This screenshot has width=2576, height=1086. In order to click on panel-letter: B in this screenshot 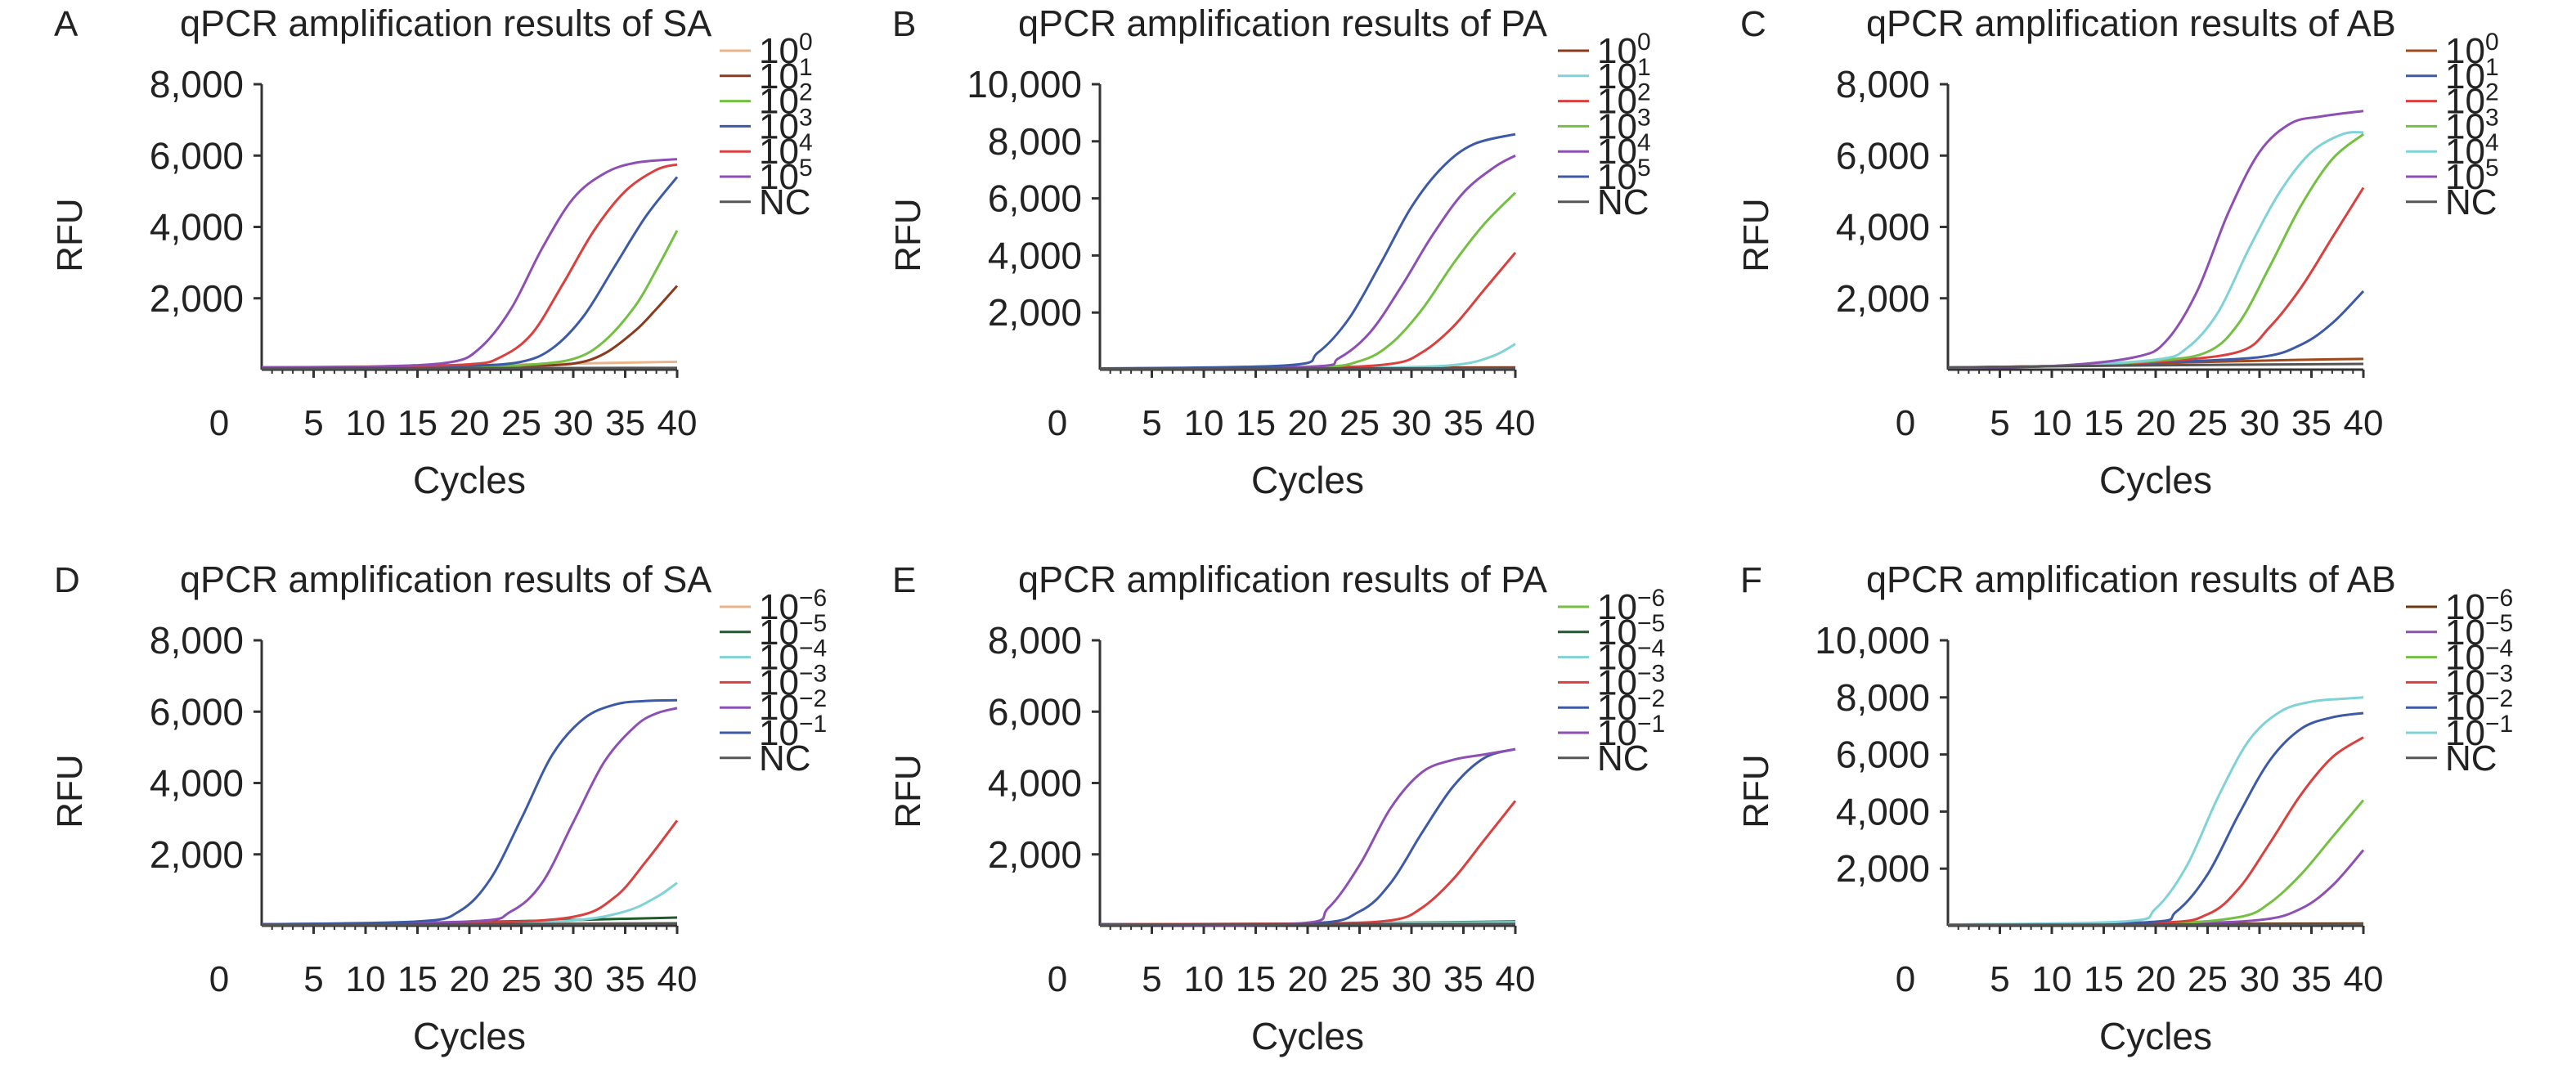, I will do `click(904, 24)`.